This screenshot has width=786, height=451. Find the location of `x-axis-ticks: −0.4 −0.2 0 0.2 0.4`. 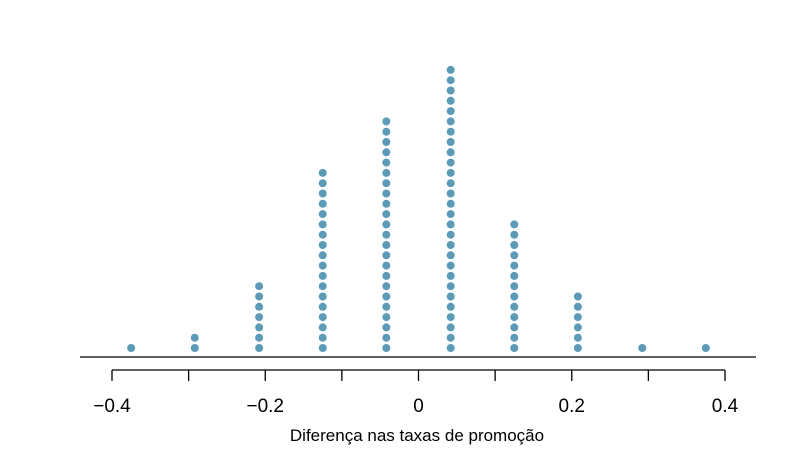

x-axis-ticks: −0.4 −0.2 0 0.2 0.4 is located at coordinates (416, 393).